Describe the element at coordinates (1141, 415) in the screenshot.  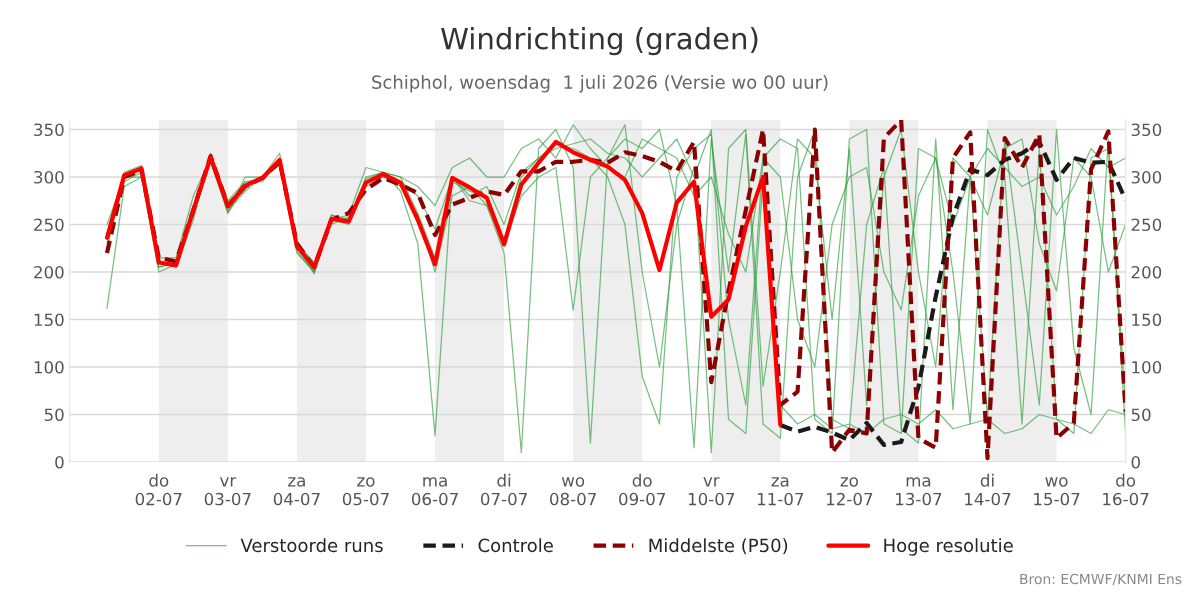
I see `y2-tick-label: 50` at that location.